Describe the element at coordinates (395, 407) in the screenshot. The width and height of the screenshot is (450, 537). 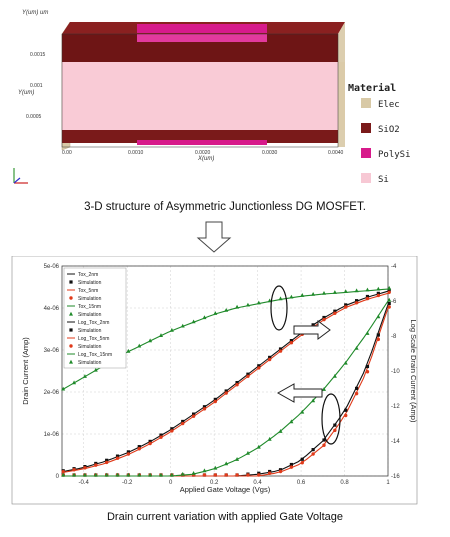
I see `y-right-tick-label: -12` at that location.